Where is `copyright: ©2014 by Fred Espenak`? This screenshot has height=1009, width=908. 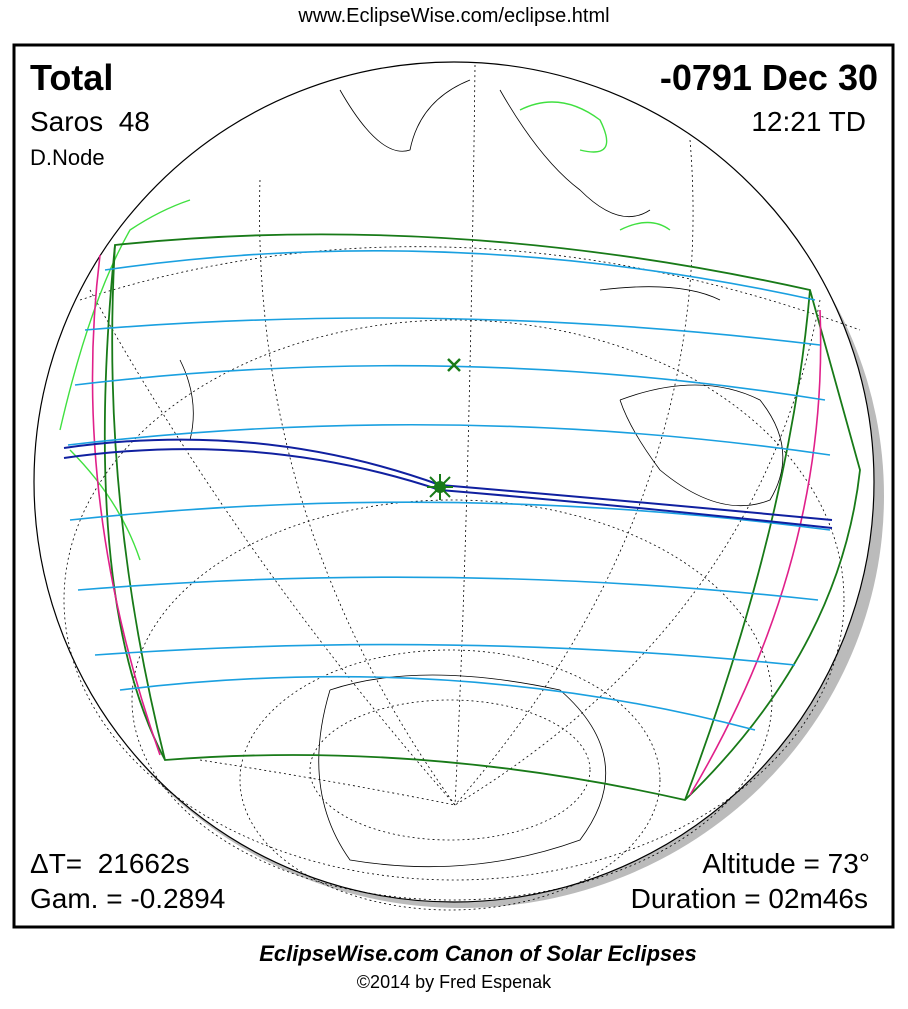
copyright: ©2014 by Fred Espenak is located at coordinates (454, 982).